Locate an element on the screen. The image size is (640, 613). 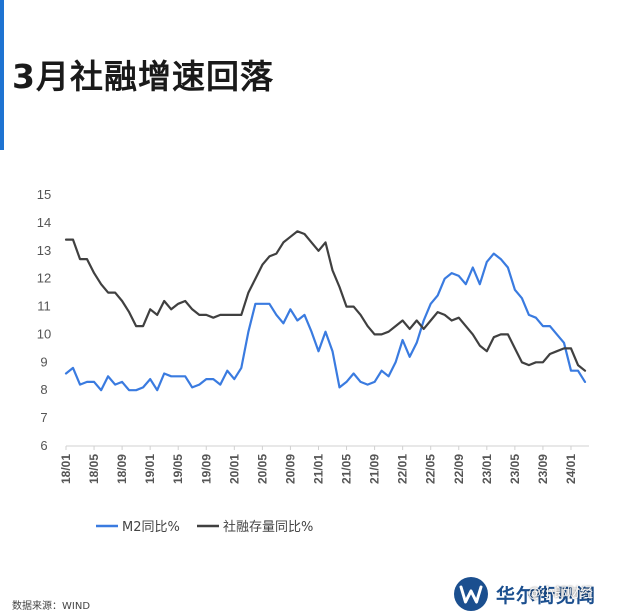
legend-label: 社融存量同比% is located at coordinates (268, 527).